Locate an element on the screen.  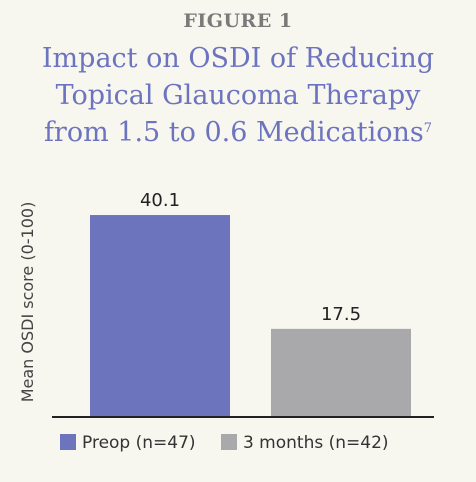
legend-label-3-months: 3 months (n=42) is located at coordinates (315, 443).